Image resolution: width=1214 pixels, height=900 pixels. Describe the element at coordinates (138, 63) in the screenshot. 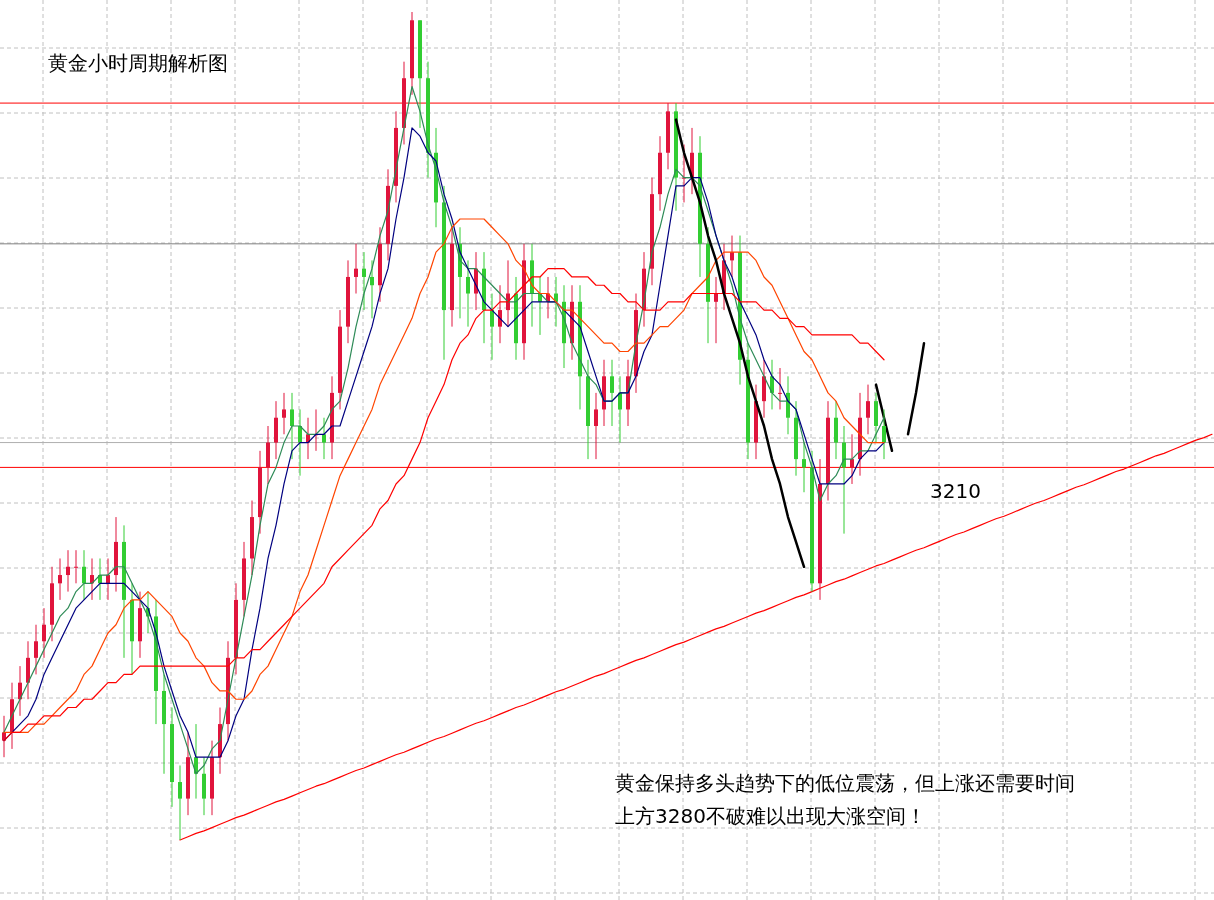

I see `text: 黄金小时周期解析图` at that location.